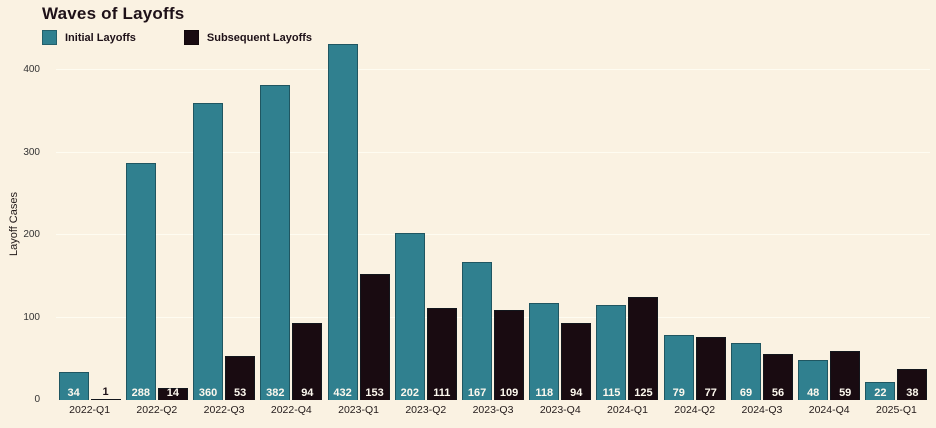  Describe the element at coordinates (208, 251) in the screenshot. I see `bar-initial-2022-Q3: 360` at that location.